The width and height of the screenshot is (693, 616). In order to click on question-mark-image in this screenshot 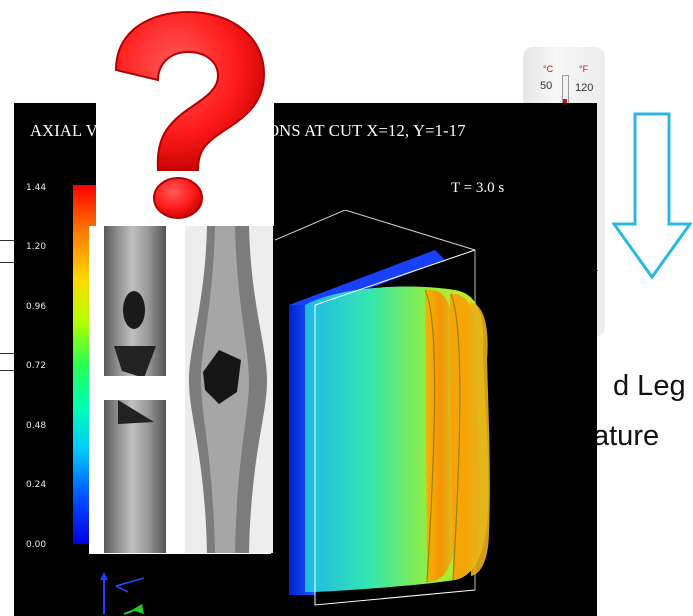, I will do `click(185, 113)`.